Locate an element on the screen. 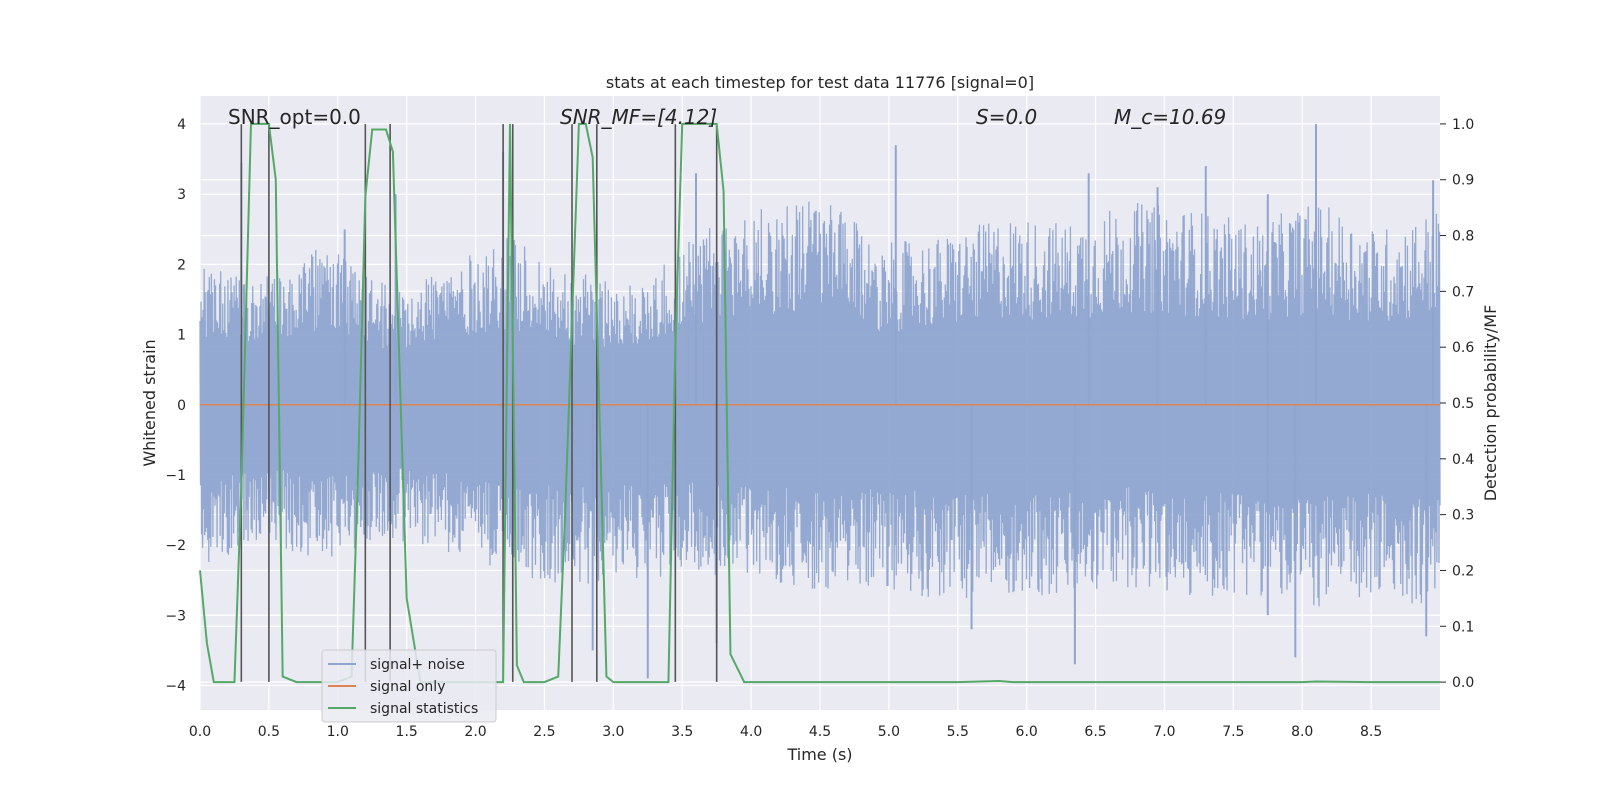 The image size is (1600, 800). y-tick-label: −4 is located at coordinates (175, 686).